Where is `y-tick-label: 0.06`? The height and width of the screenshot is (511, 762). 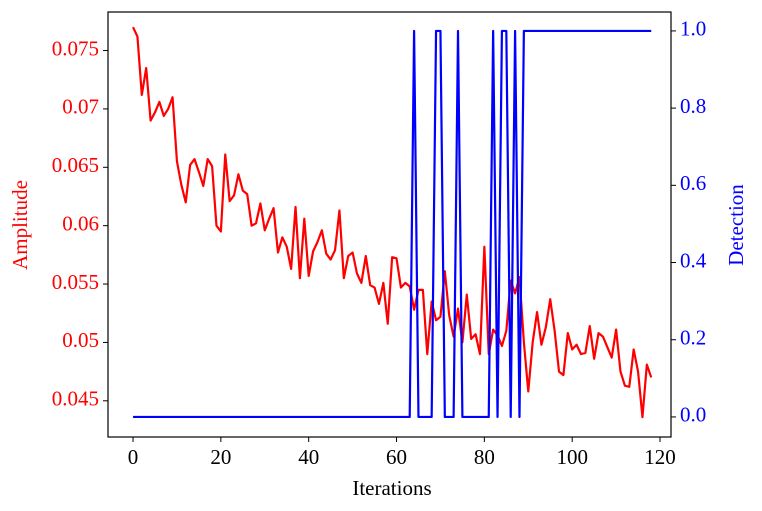
y-tick-label: 0.06 is located at coordinates (80, 223).